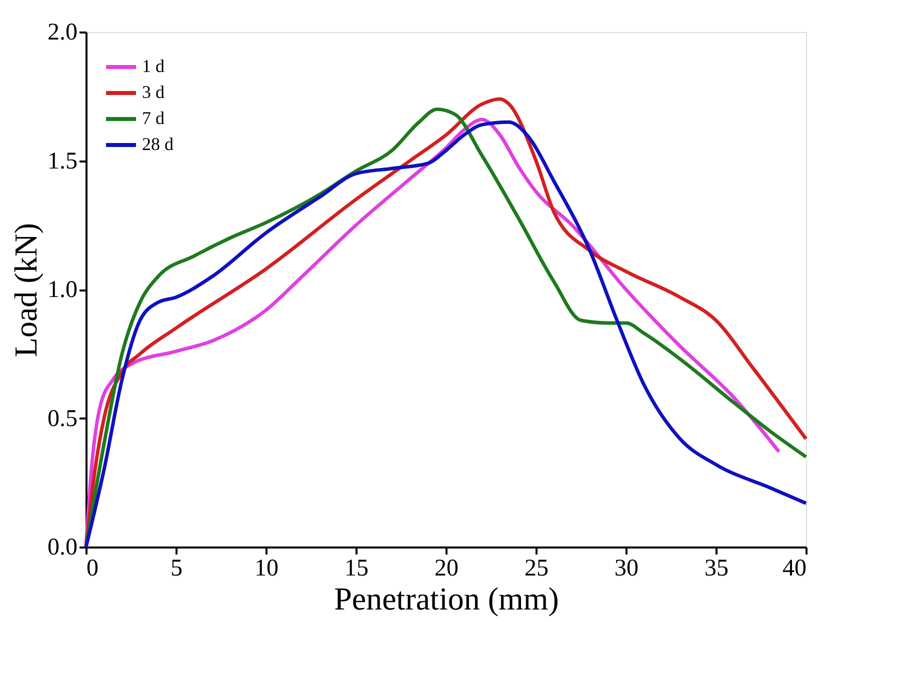 This screenshot has height=675, width=905. What do you see at coordinates (63, 547) in the screenshot?
I see `y-tick-label: 0.0` at bounding box center [63, 547].